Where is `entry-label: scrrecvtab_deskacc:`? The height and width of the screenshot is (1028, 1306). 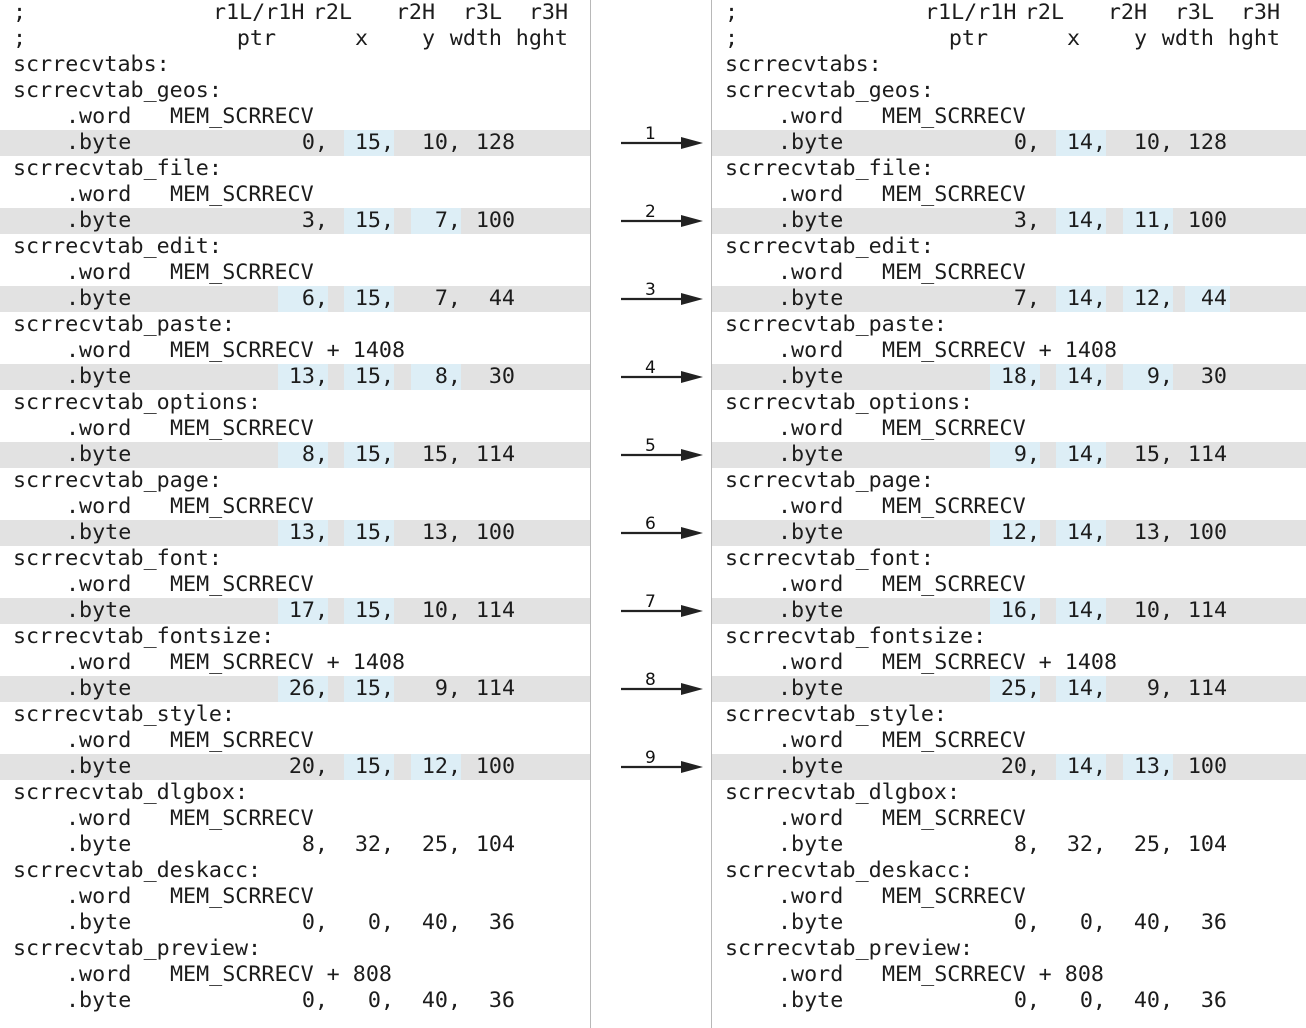 entry-label: scrrecvtab_deskacc: is located at coordinates (849, 870).